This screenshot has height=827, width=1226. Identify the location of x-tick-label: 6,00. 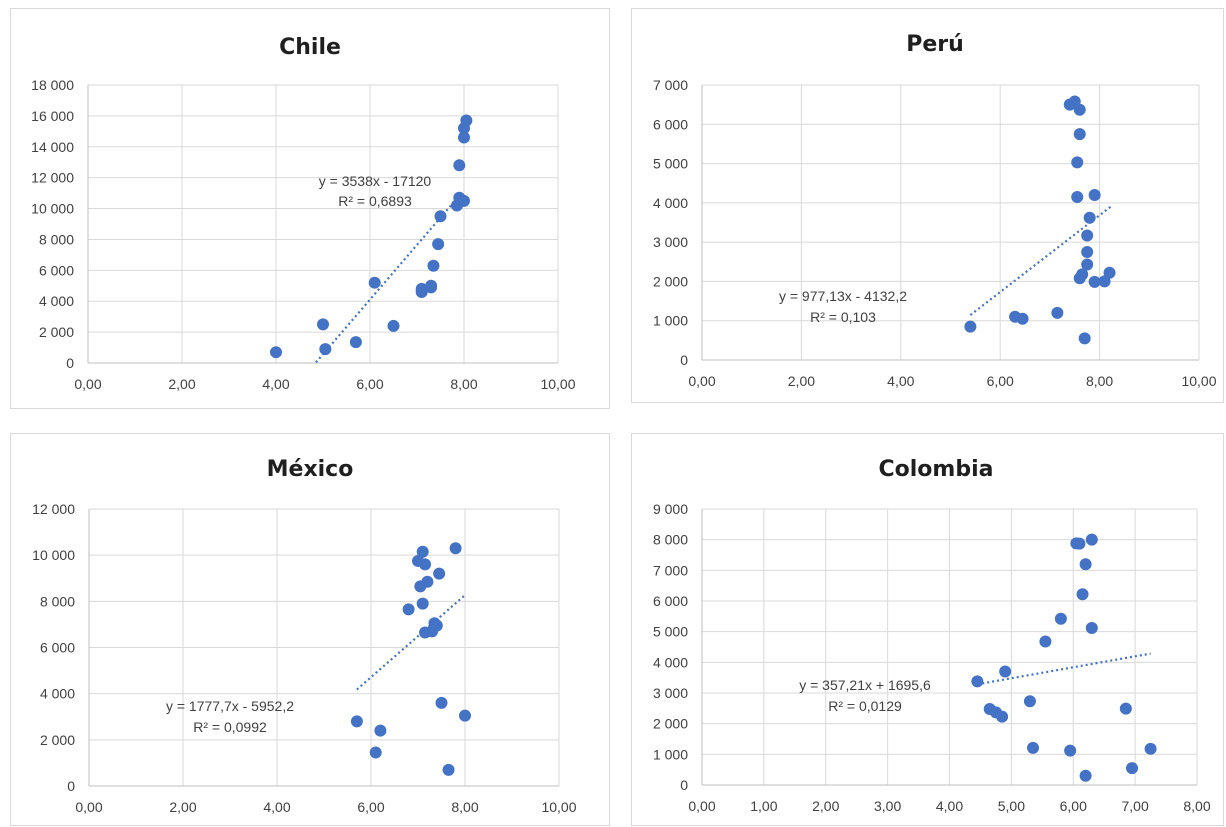
(370, 807).